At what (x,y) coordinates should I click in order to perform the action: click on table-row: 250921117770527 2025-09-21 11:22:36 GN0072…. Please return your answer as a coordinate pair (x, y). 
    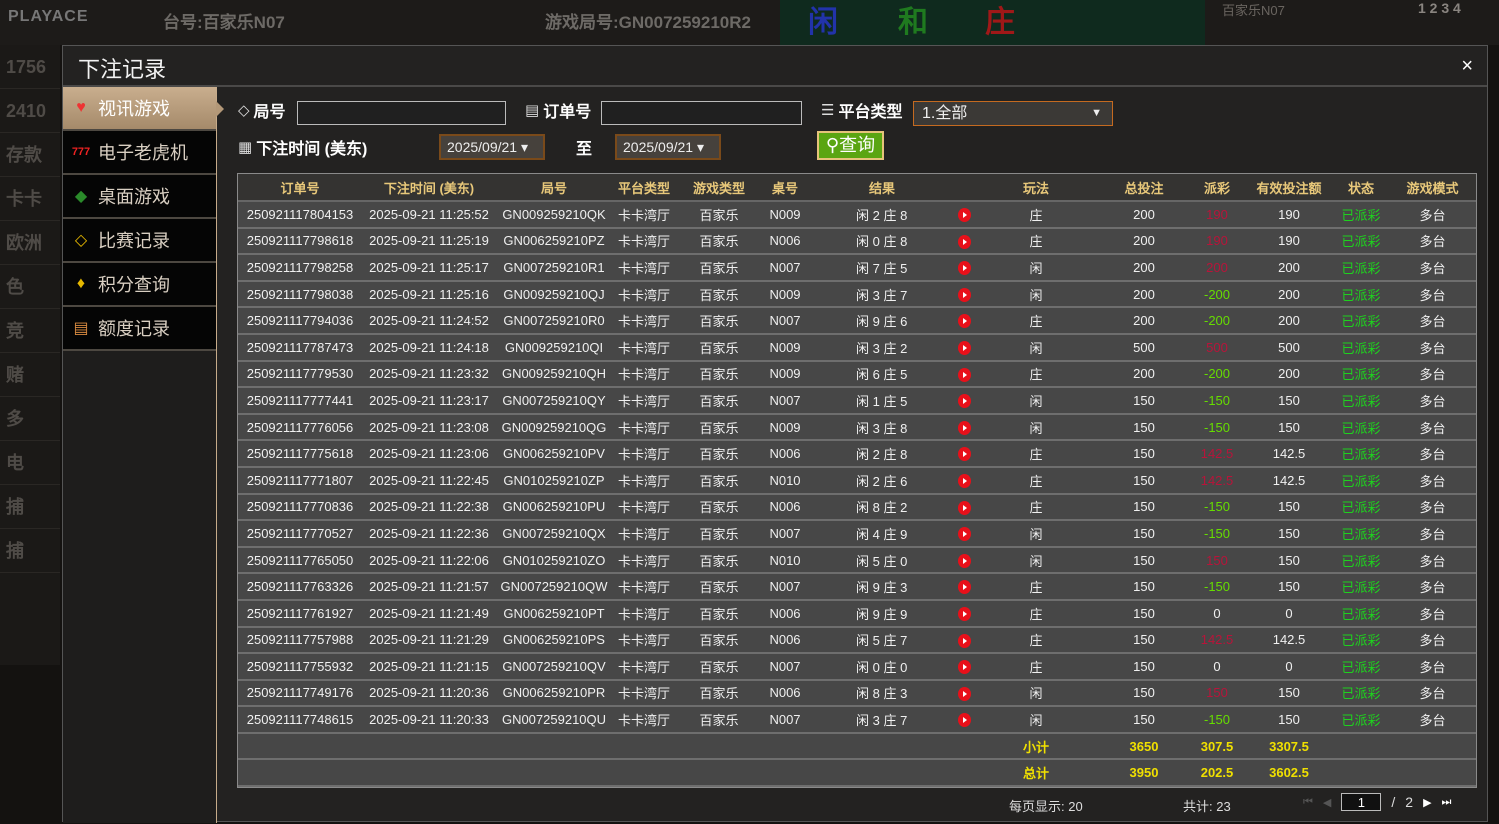
    Looking at the image, I should click on (857, 534).